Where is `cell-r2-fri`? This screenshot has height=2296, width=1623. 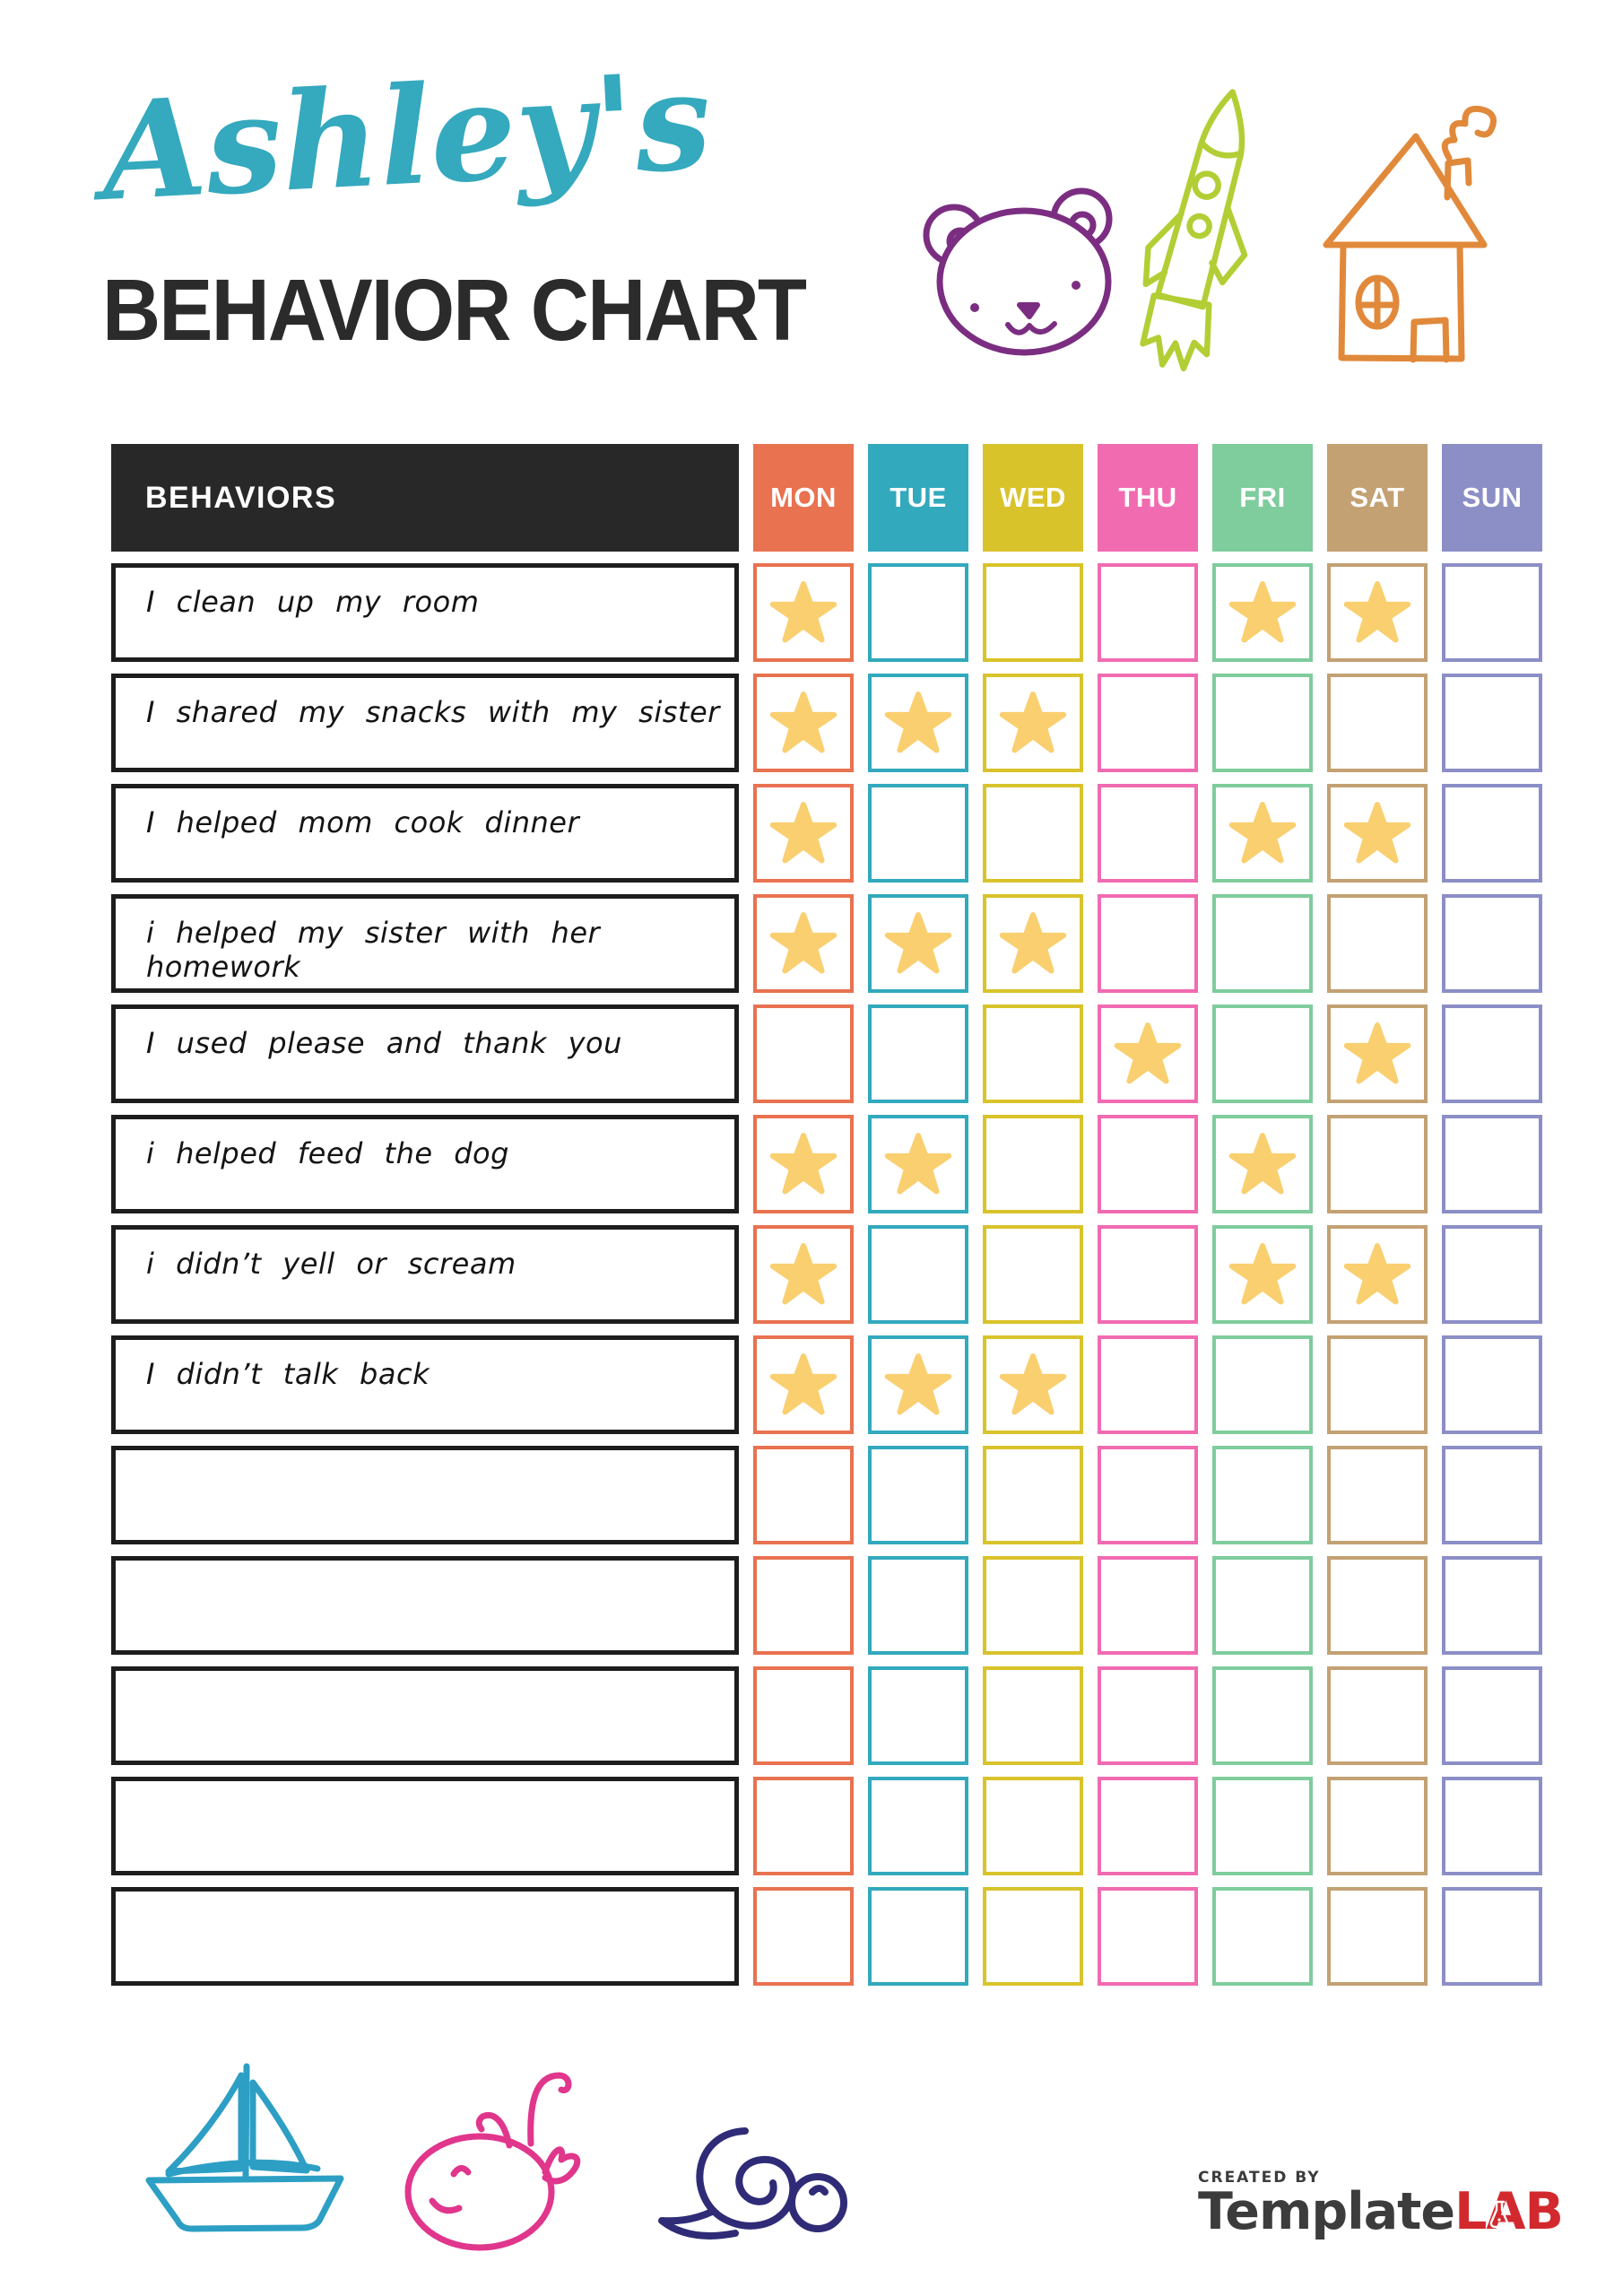 cell-r2-fri is located at coordinates (1262, 723).